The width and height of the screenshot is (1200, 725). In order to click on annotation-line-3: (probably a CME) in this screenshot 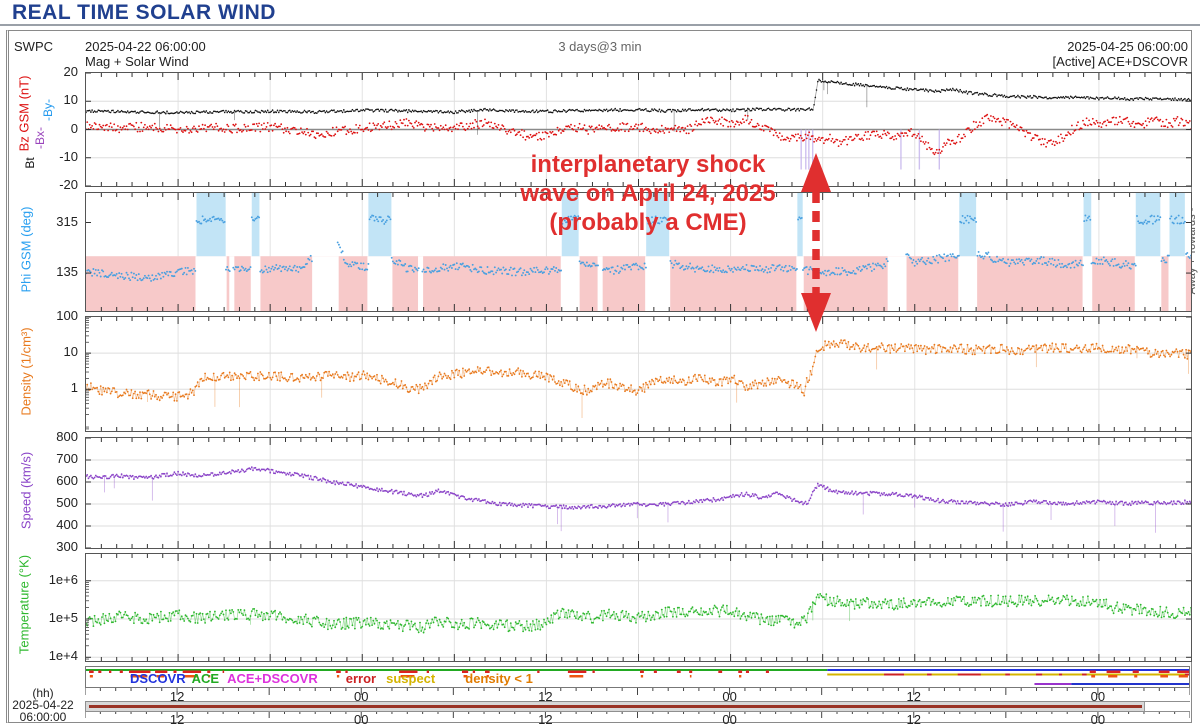, I will do `click(648, 222)`.